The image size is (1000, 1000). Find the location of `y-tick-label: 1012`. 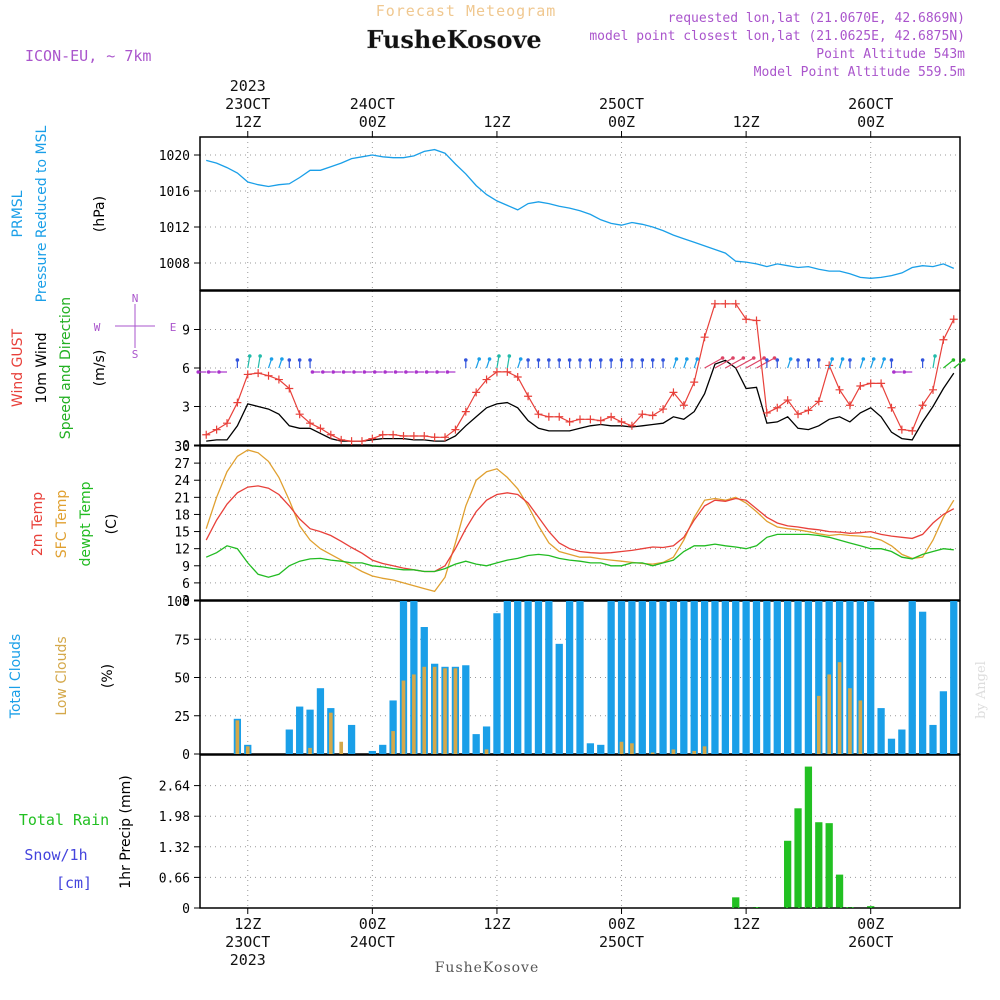

y-tick-label: 1012 is located at coordinates (174, 228).